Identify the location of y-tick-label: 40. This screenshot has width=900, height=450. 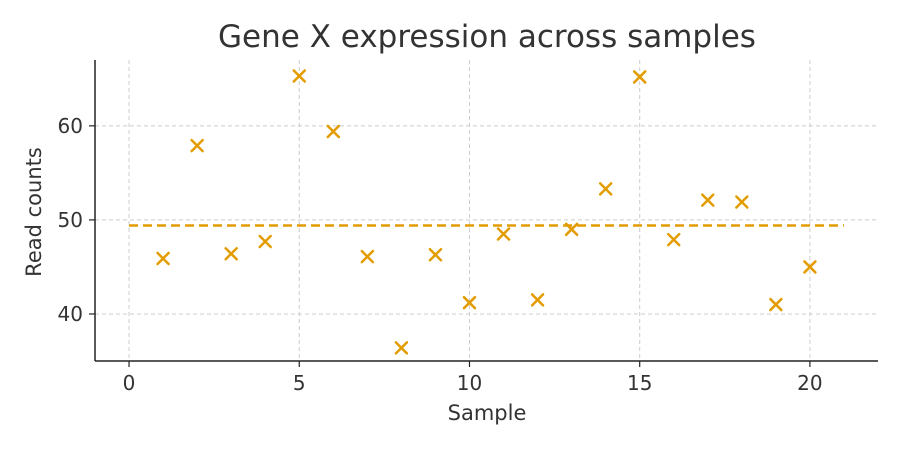
(70, 314).